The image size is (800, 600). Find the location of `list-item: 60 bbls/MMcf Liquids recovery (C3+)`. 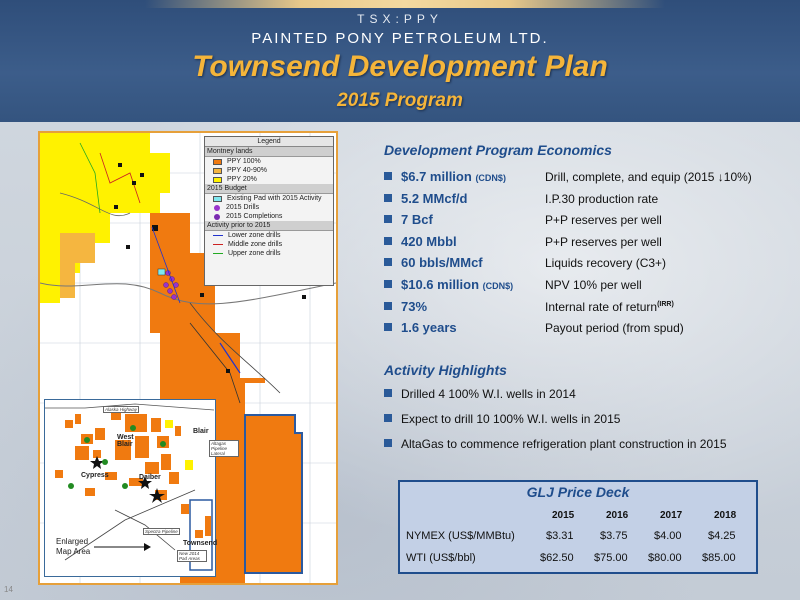

list-item: 60 bbls/MMcf Liquids recovery (C3+) is located at coordinates (589, 266).